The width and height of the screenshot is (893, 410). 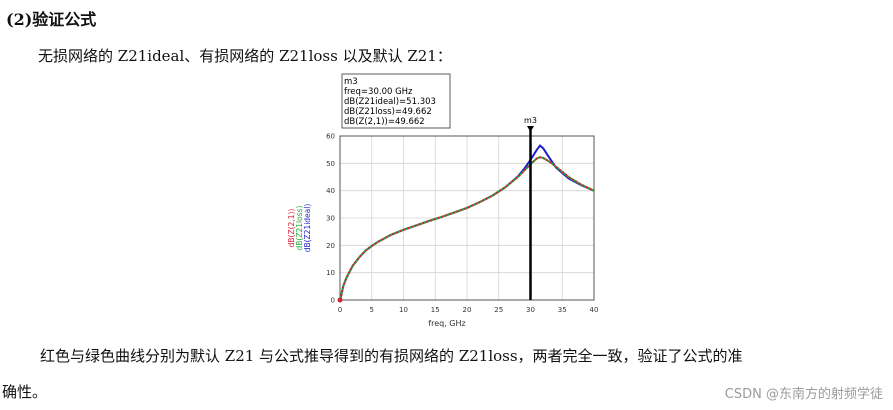 I want to click on y-axis-label: dB(Z21ideal), so click(x=307, y=228).